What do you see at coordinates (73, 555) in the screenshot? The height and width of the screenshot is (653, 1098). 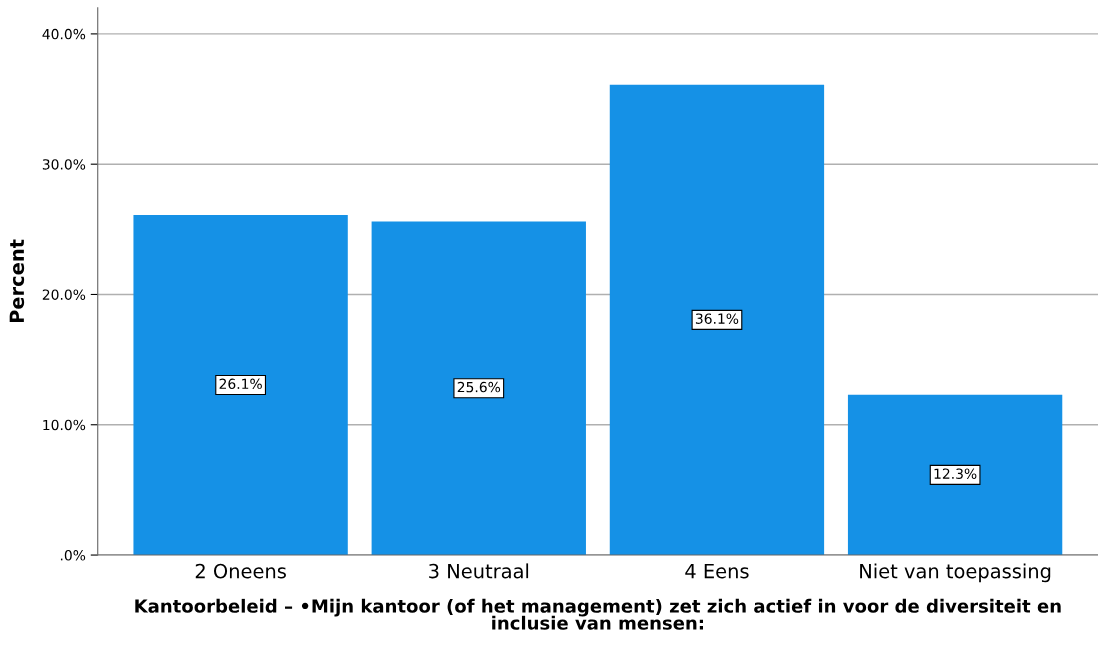 I see `y-tick-label: .0%` at bounding box center [73, 555].